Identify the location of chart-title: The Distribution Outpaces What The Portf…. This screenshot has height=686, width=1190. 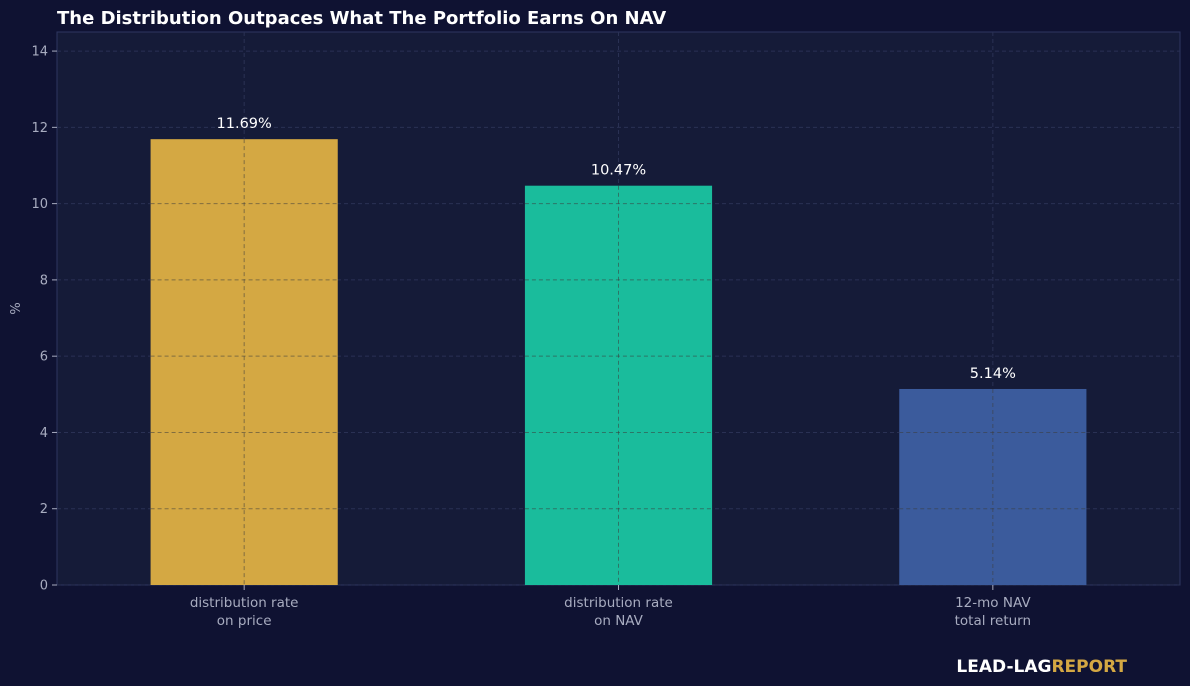
(361, 18).